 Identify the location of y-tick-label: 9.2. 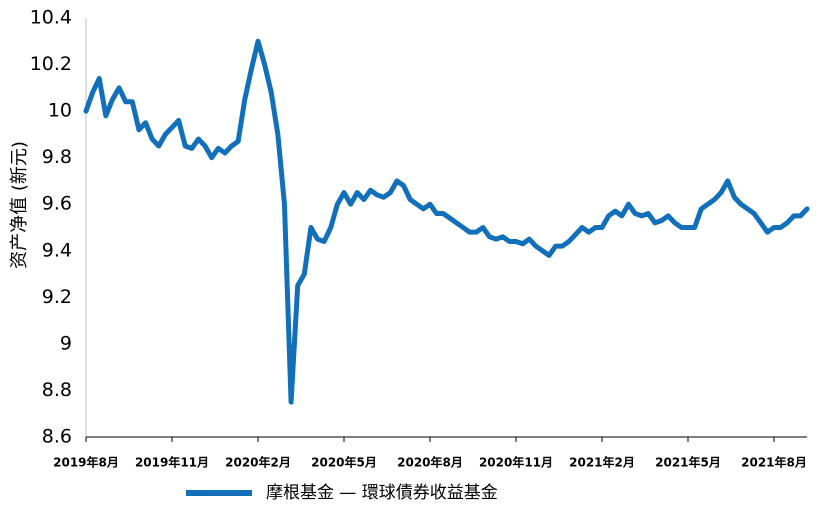
(57, 297).